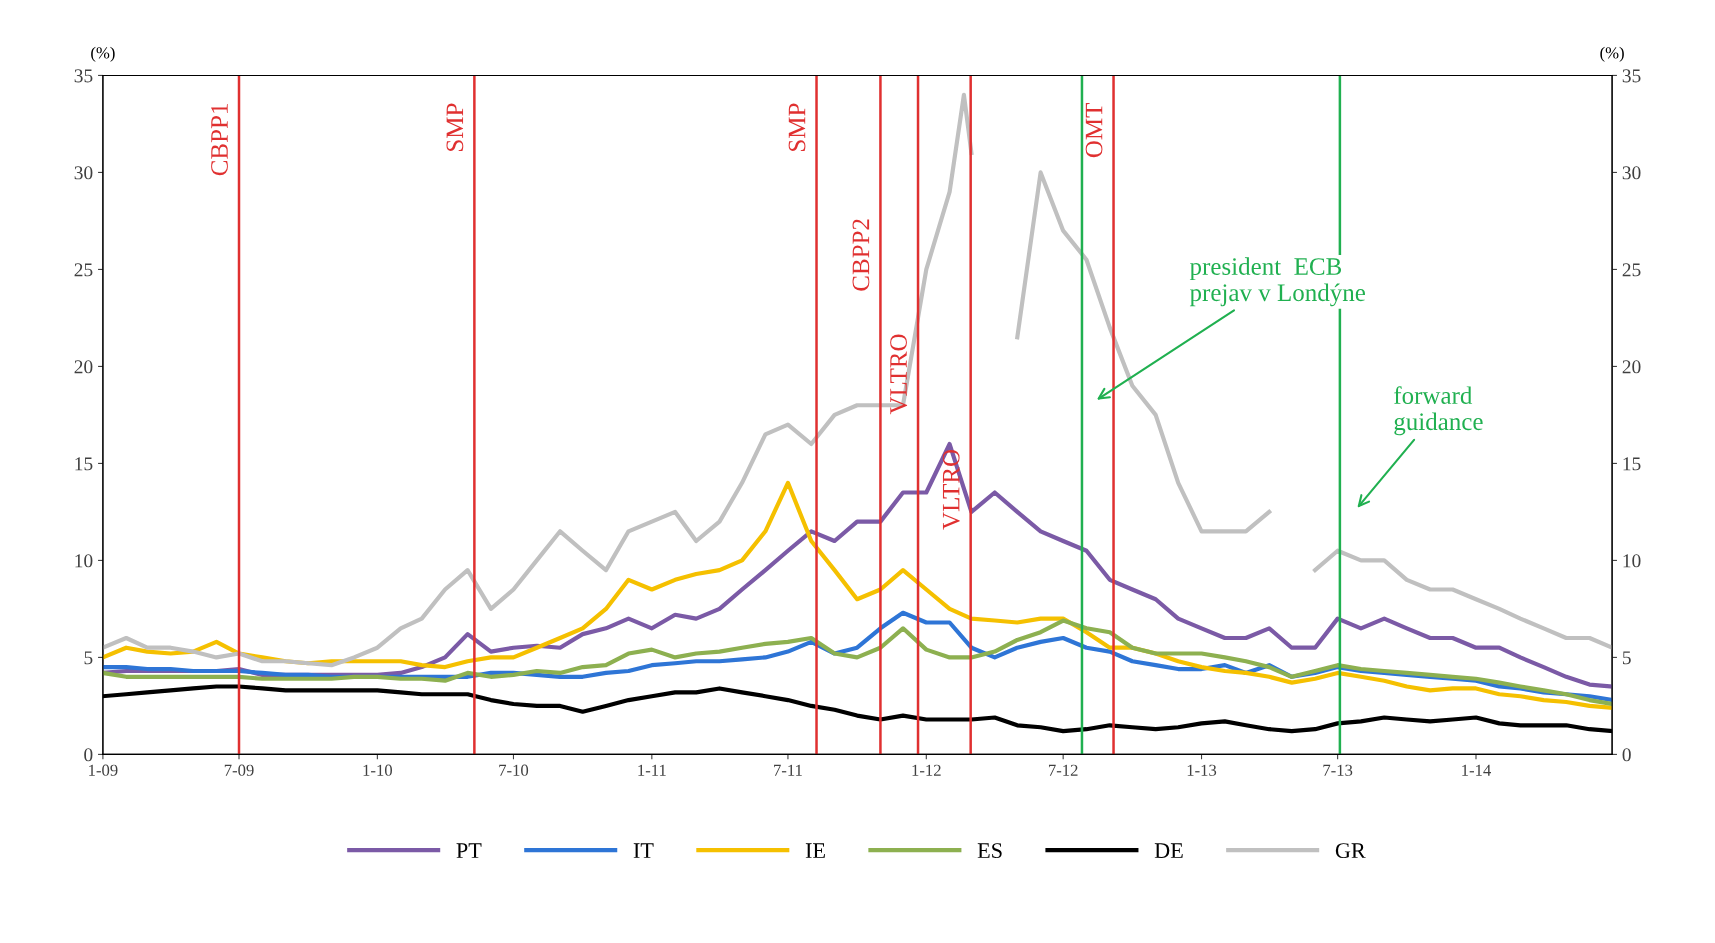 This screenshot has height=943, width=1715. Describe the element at coordinates (1094, 130) in the screenshot. I see `ref-line-label: OMT` at that location.